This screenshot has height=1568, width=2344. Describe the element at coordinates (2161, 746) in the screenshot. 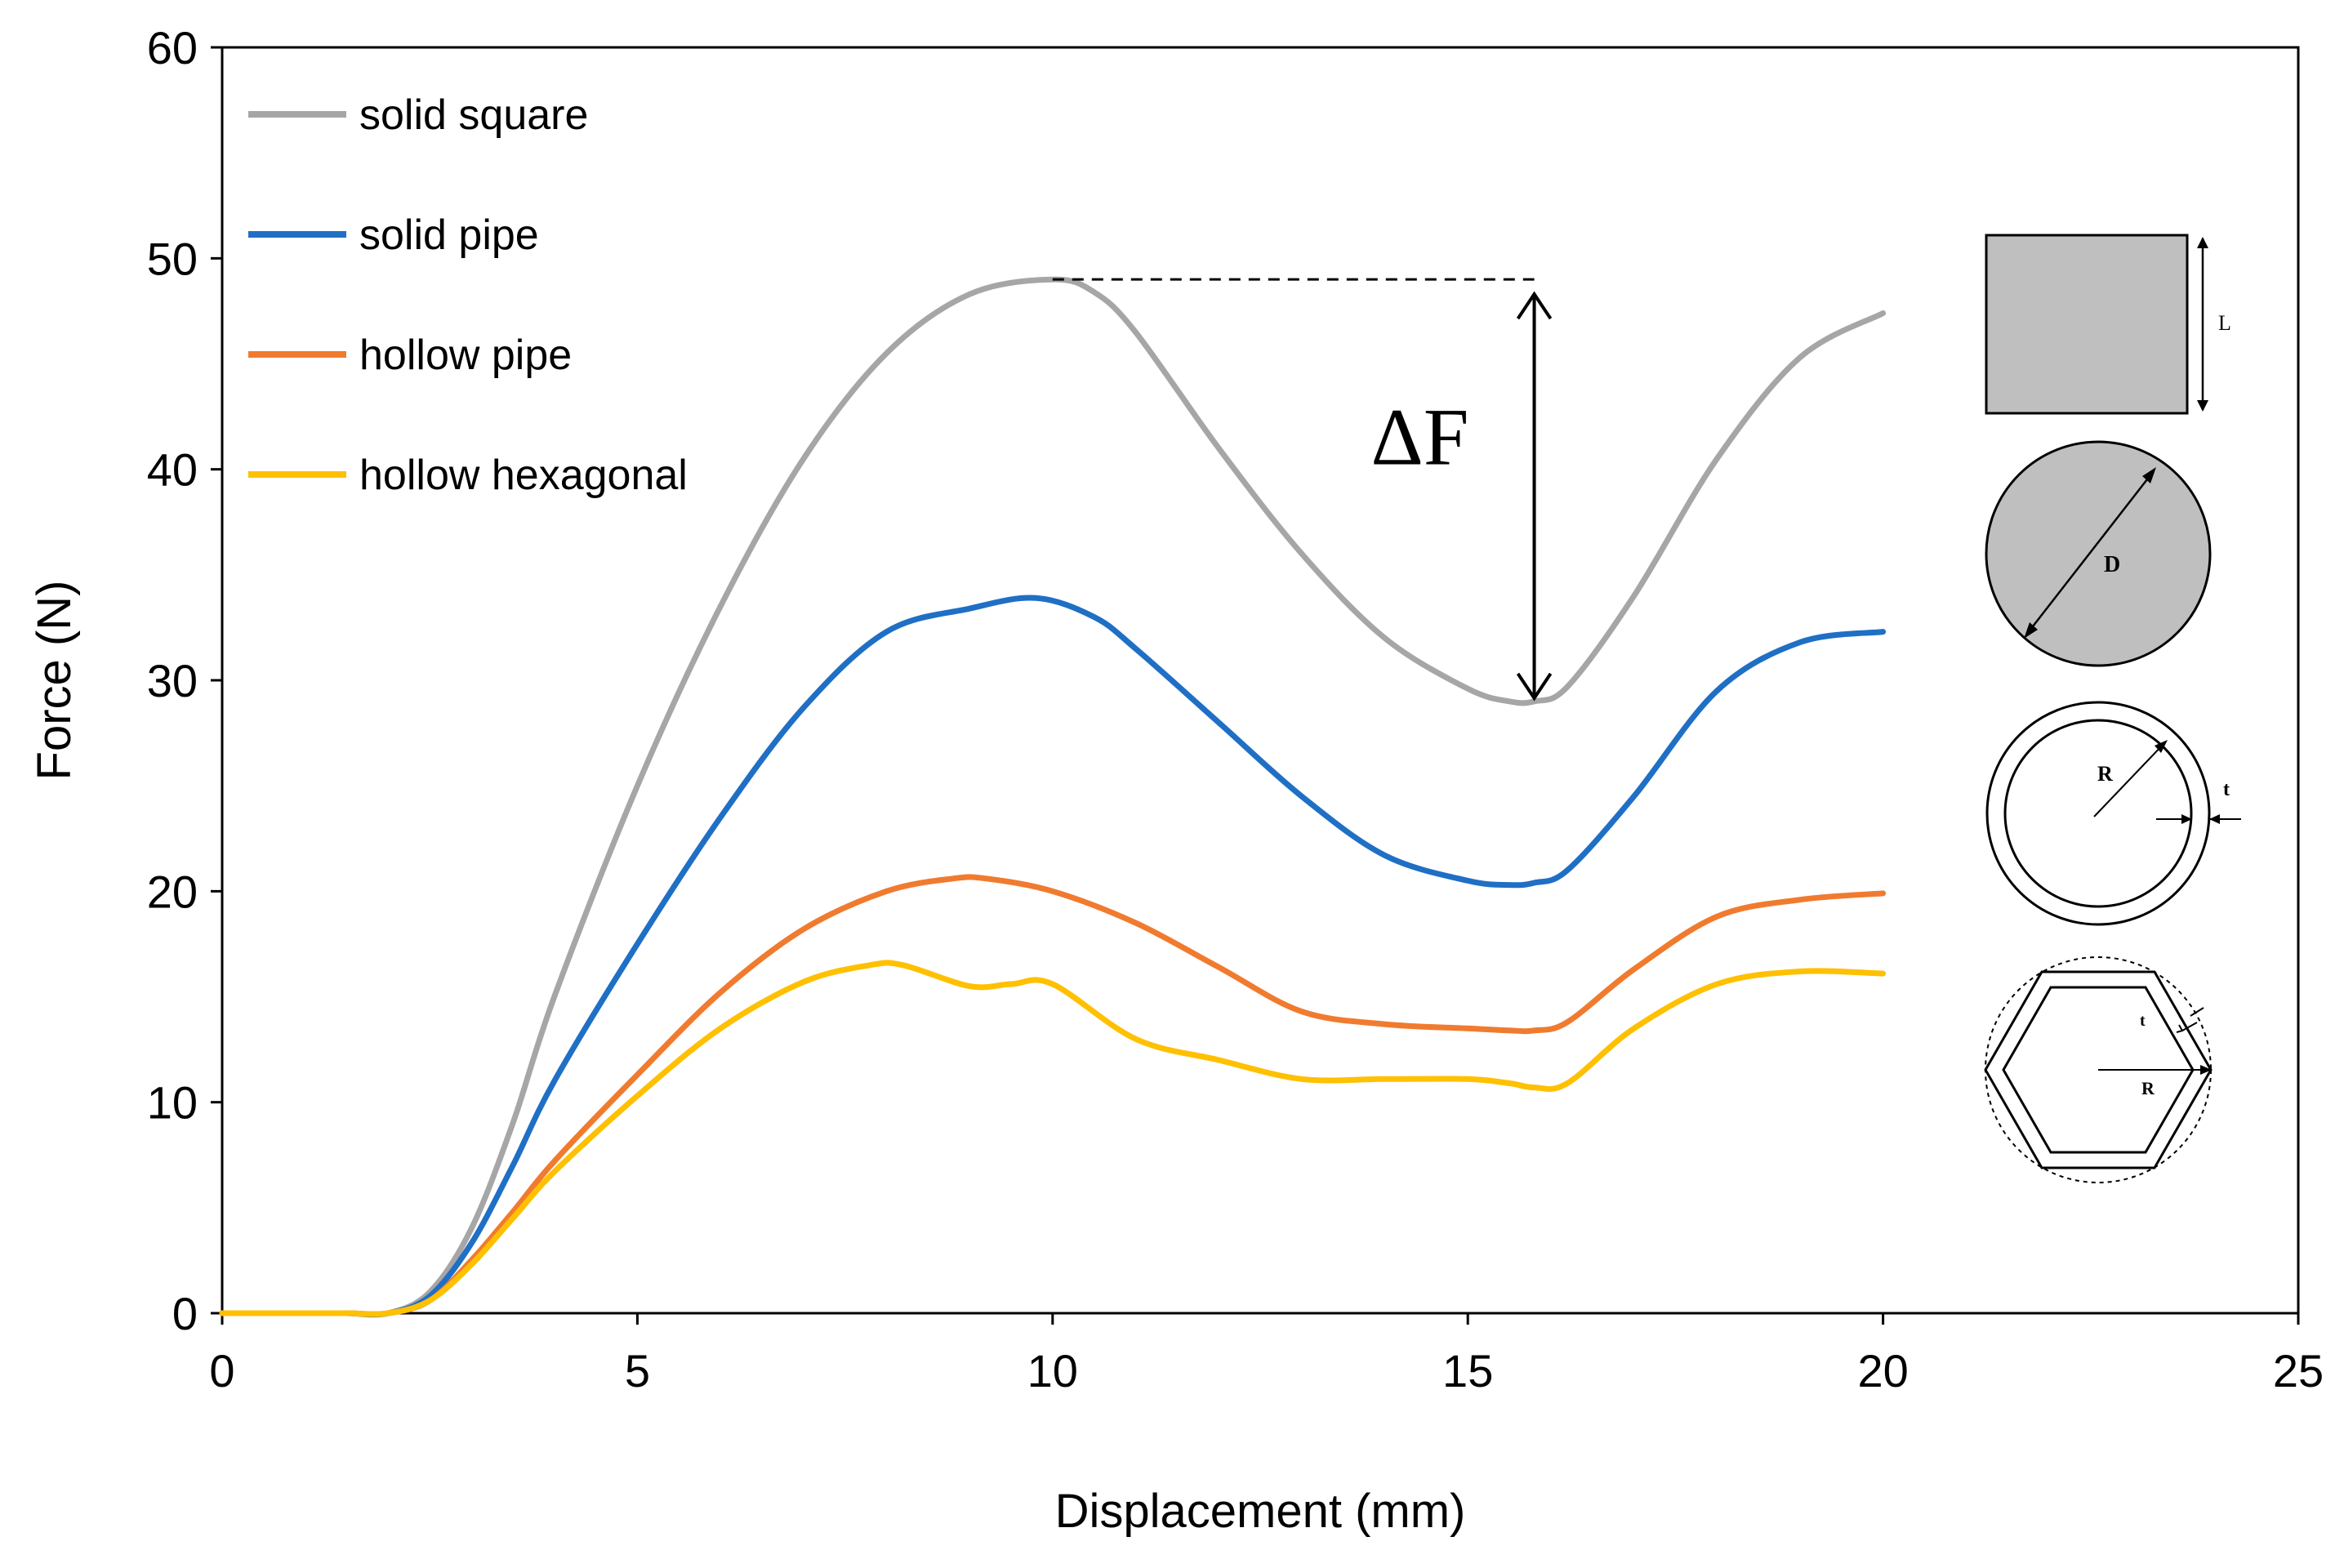

I see `hollow-circle-radius-arrow` at that location.